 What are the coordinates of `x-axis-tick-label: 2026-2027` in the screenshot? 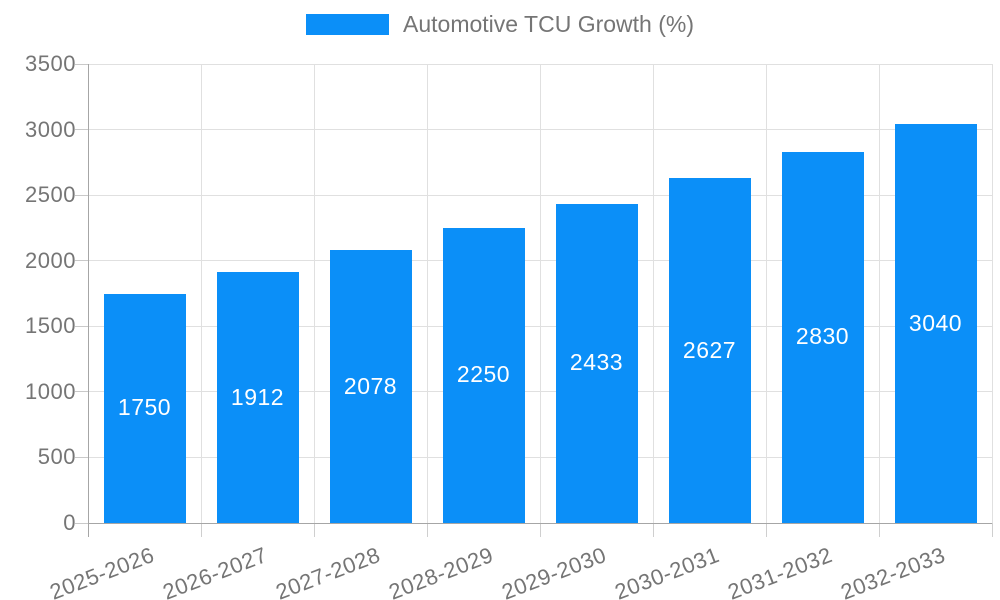 It's located at (215, 571).